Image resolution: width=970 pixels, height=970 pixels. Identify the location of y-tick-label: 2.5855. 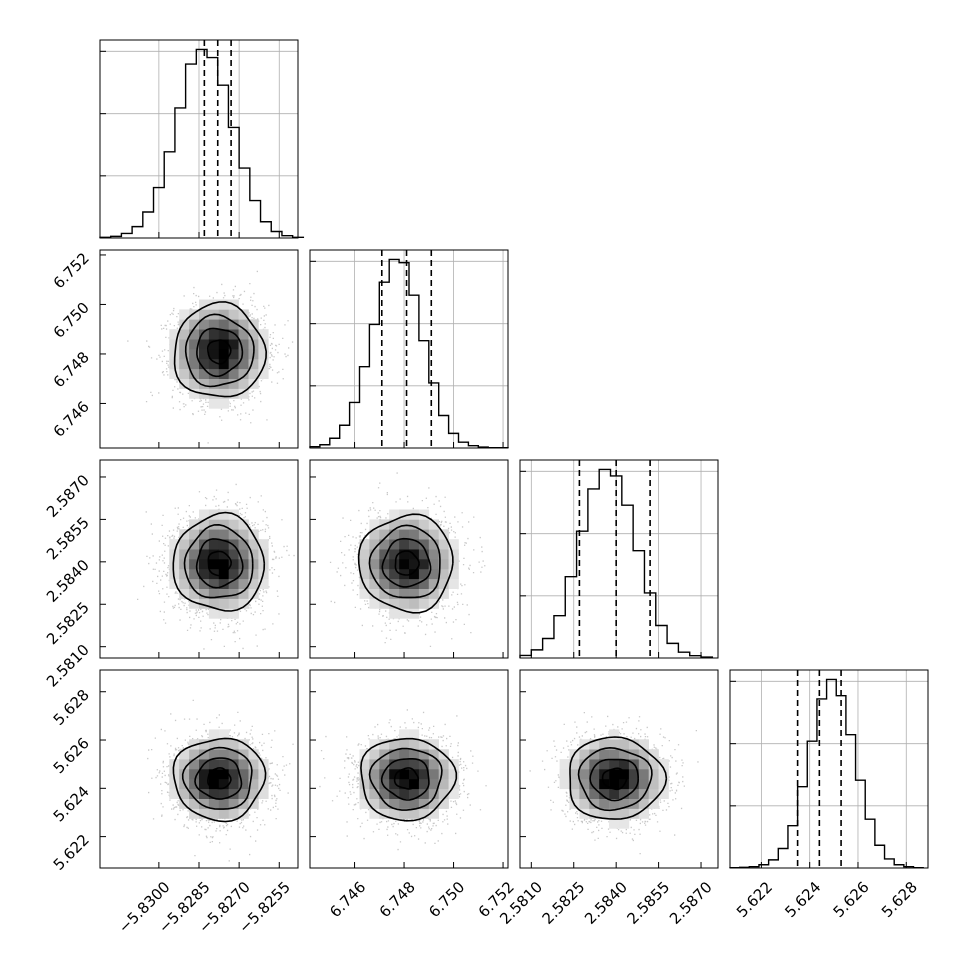
(68, 539).